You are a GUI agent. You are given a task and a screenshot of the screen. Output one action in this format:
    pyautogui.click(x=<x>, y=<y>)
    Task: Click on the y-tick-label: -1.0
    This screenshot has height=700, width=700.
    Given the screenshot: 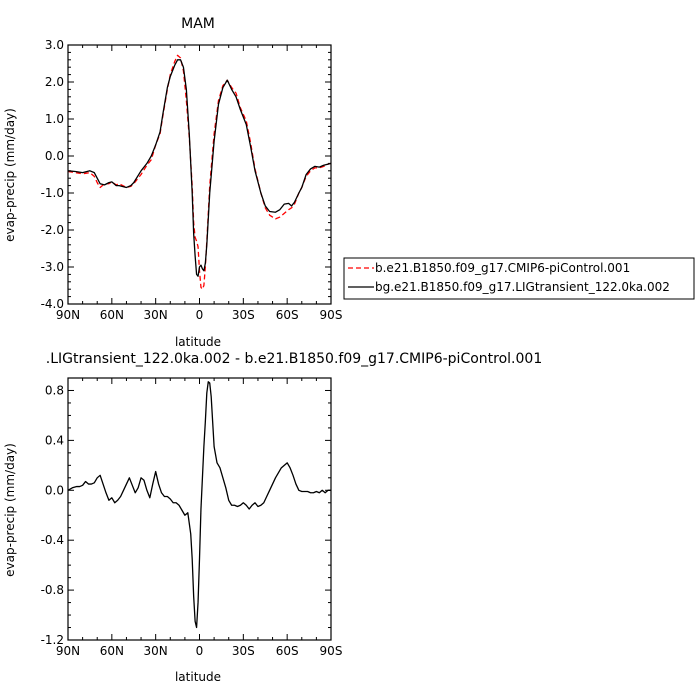 What is the action you would take?
    pyautogui.click(x=52, y=193)
    